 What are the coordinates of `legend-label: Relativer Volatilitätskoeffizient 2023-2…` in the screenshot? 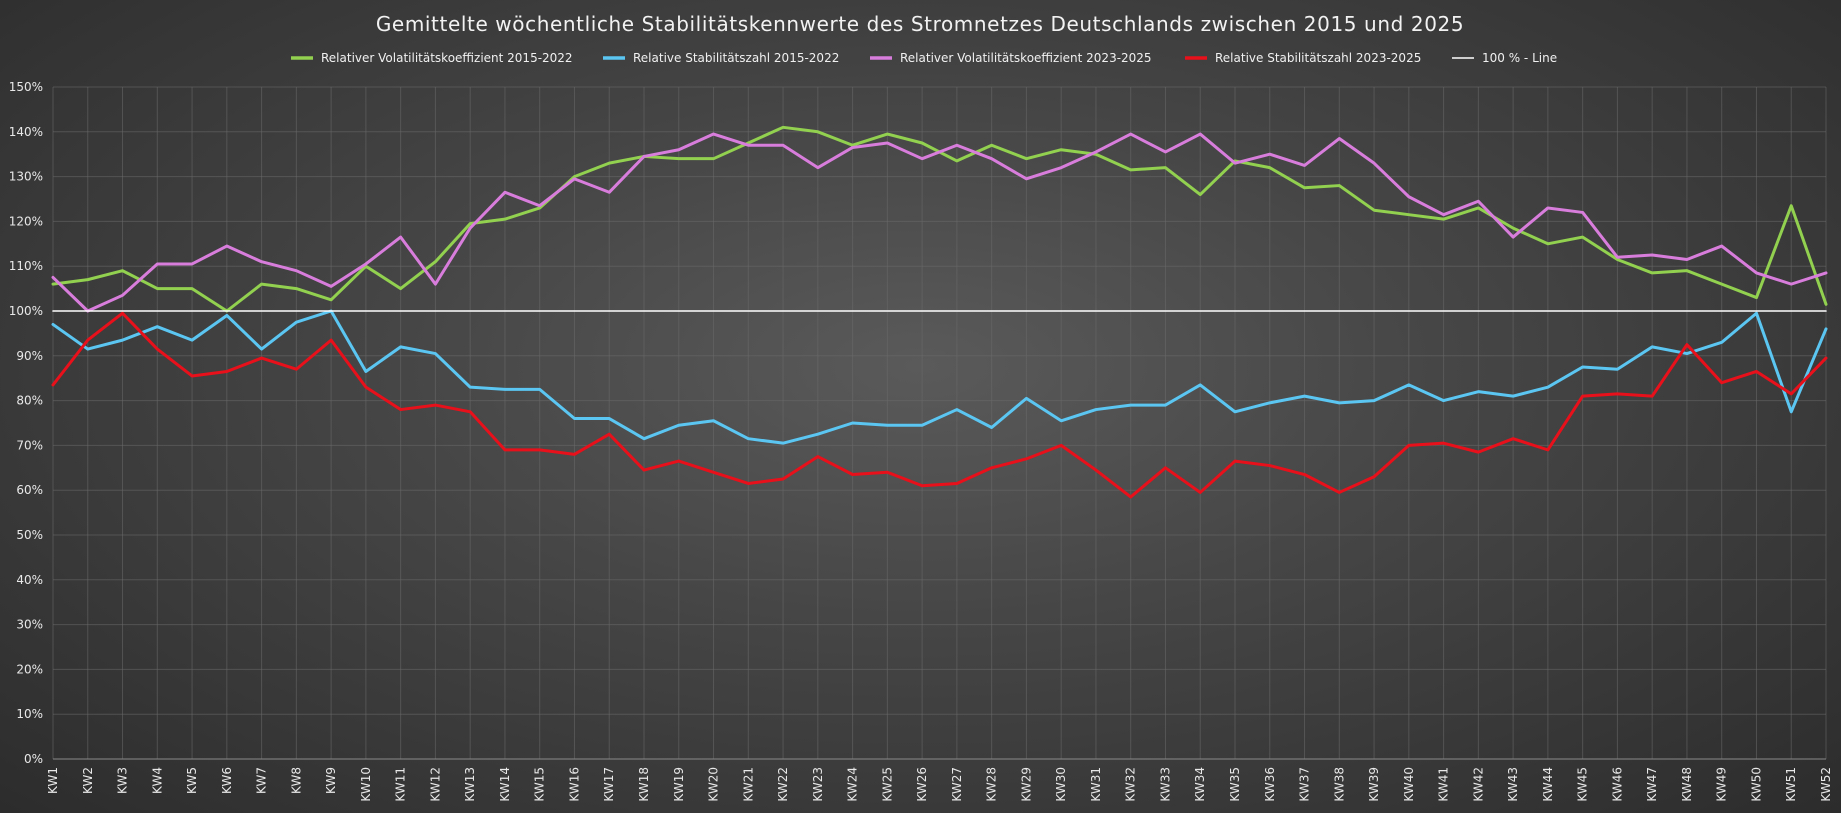 It's located at (1026, 58).